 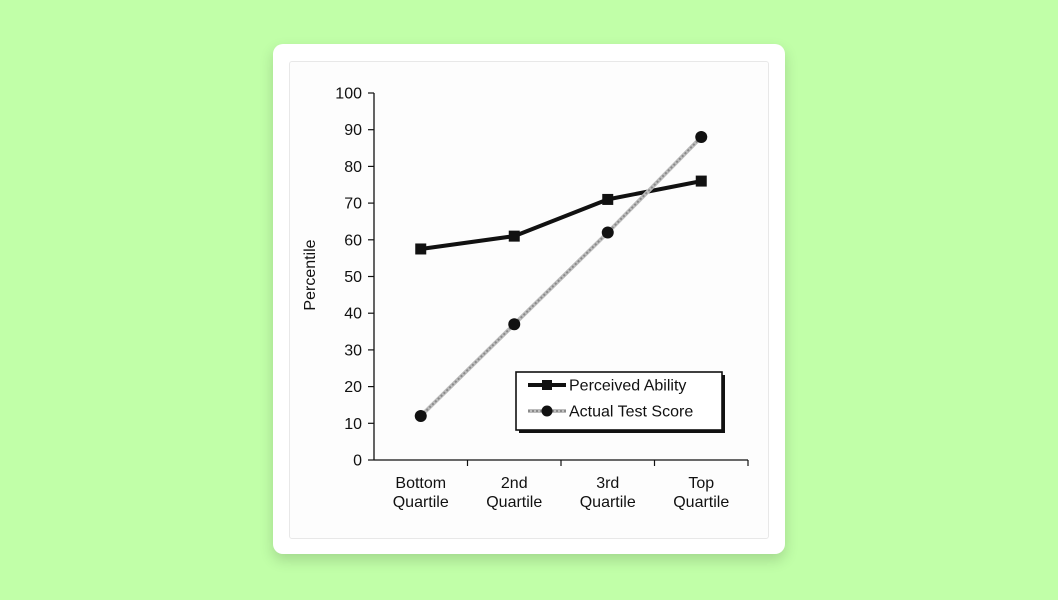 I want to click on series-perceived-ability, so click(x=561, y=215).